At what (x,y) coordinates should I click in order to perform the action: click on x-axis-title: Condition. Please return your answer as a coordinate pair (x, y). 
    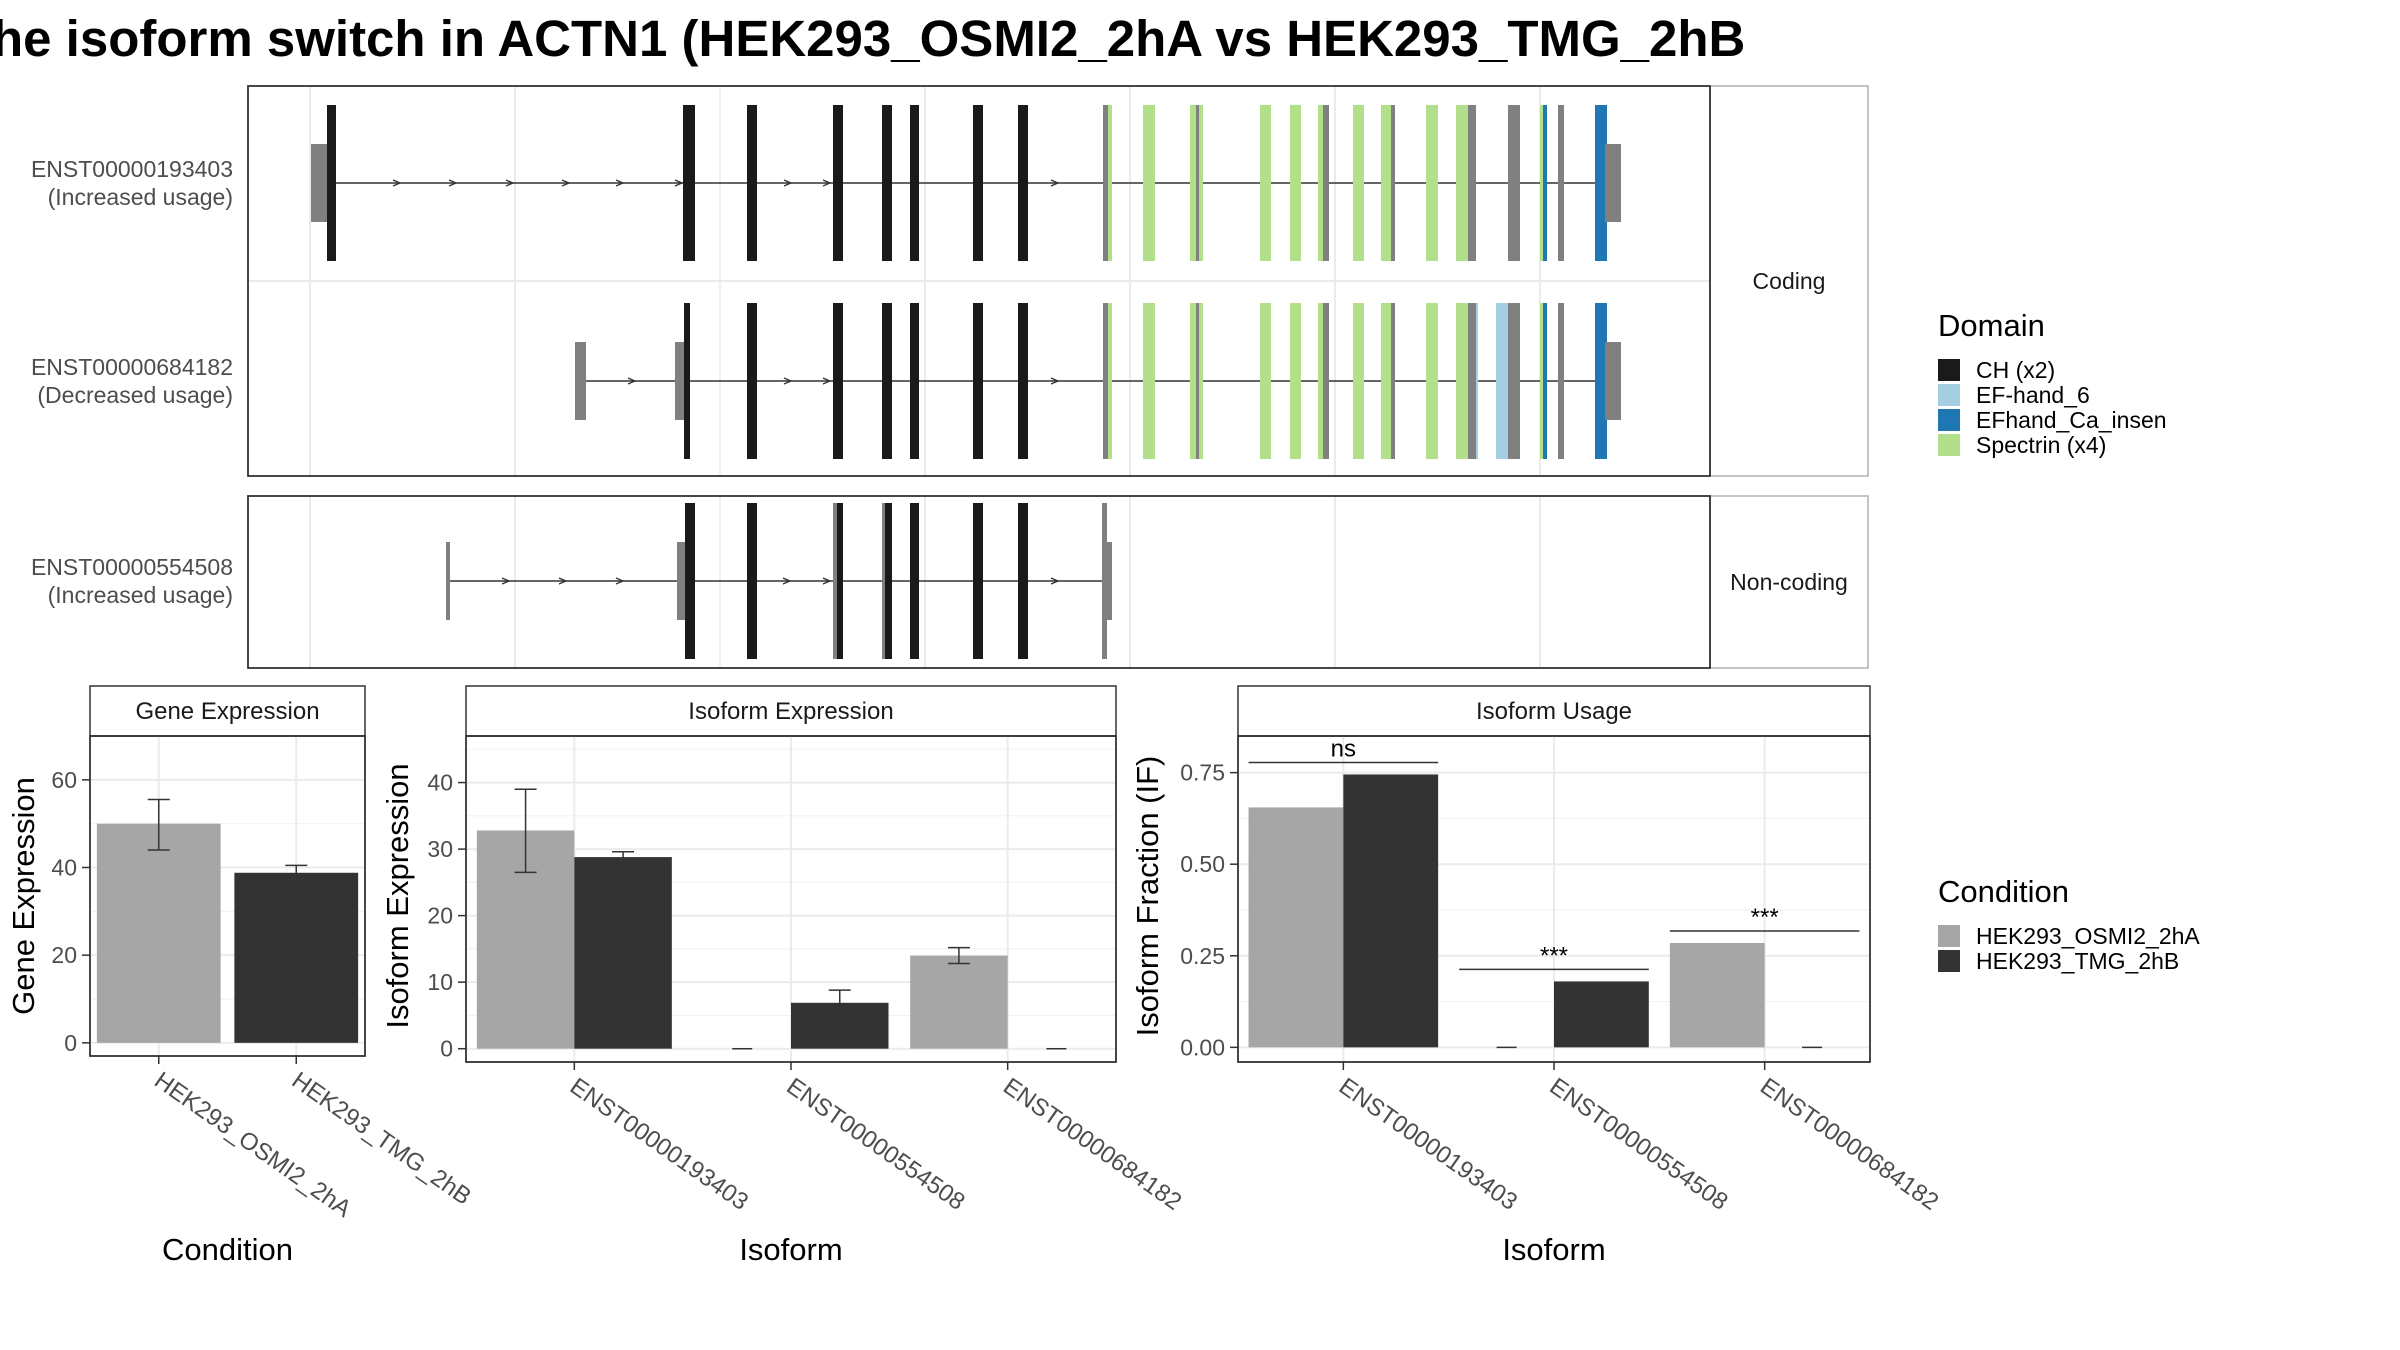
    Looking at the image, I should click on (227, 1249).